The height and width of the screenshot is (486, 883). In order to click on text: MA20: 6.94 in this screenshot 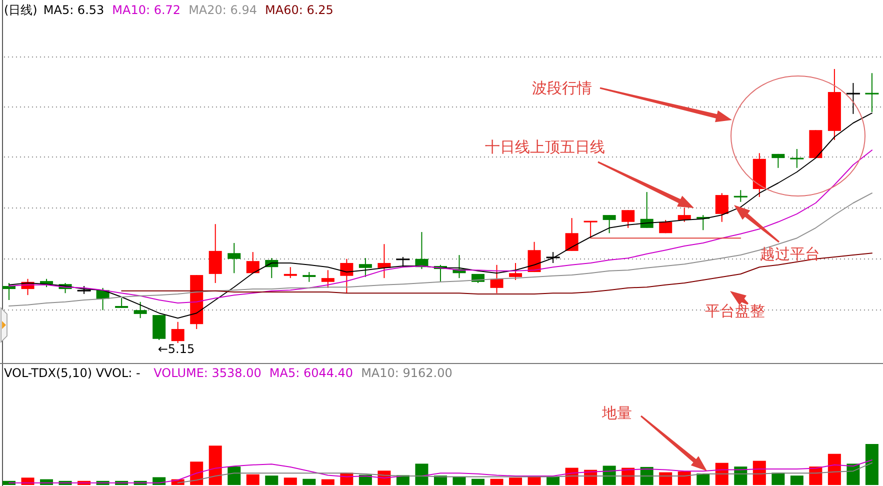, I will do `click(222, 10)`.